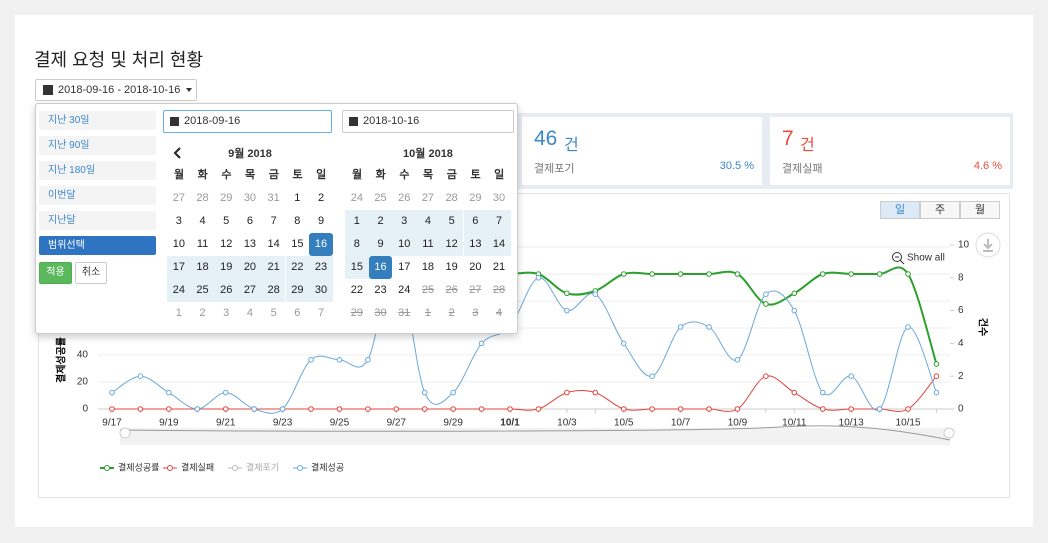 Image resolution: width=1048 pixels, height=543 pixels. I want to click on summary-card: 46 건 결제포기 30.5 %, so click(642, 151).